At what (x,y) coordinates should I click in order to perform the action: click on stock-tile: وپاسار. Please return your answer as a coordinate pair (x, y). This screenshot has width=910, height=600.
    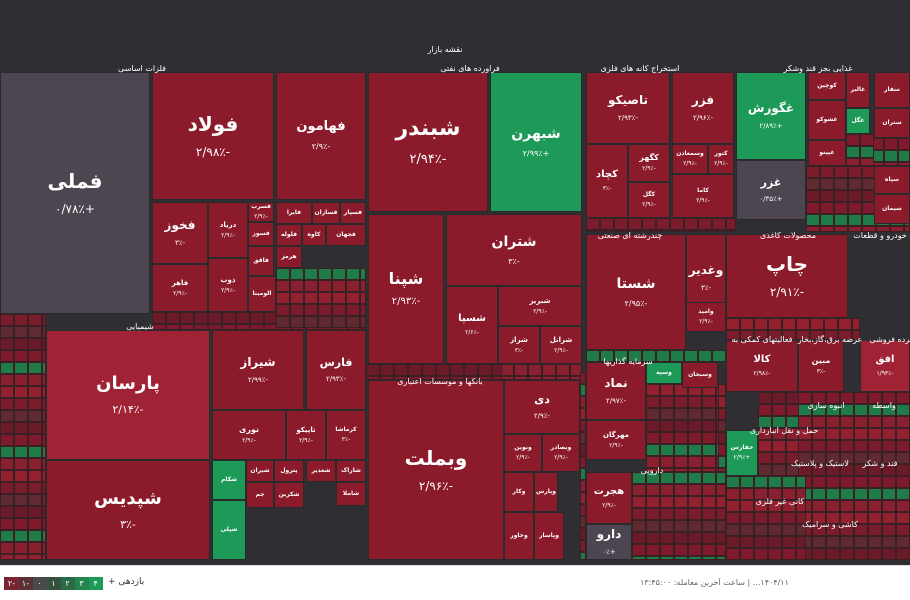
    Looking at the image, I should click on (549, 536).